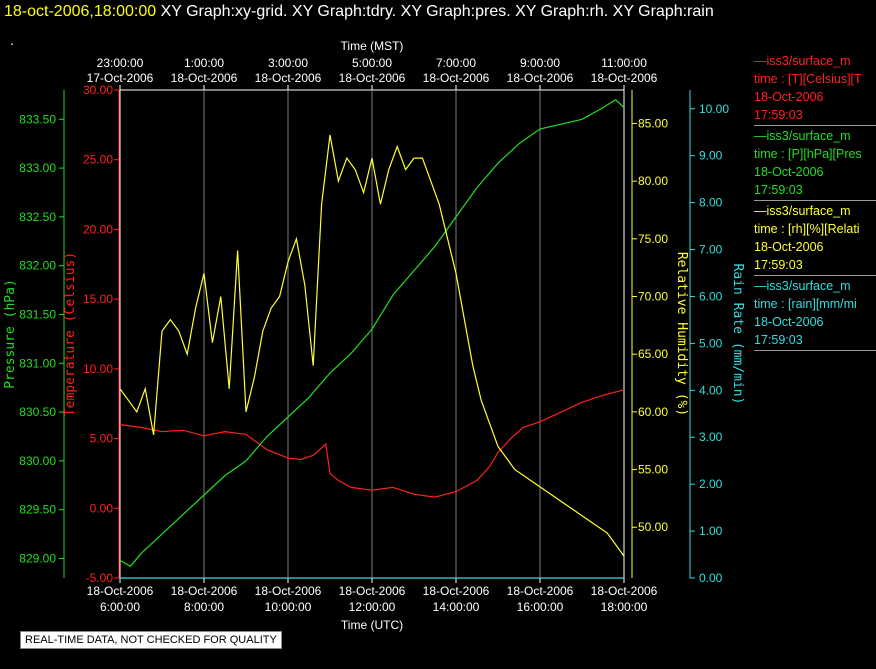 Image resolution: width=876 pixels, height=669 pixels. Describe the element at coordinates (204, 607) in the screenshot. I see `x-tick-label: 8:00:00` at that location.